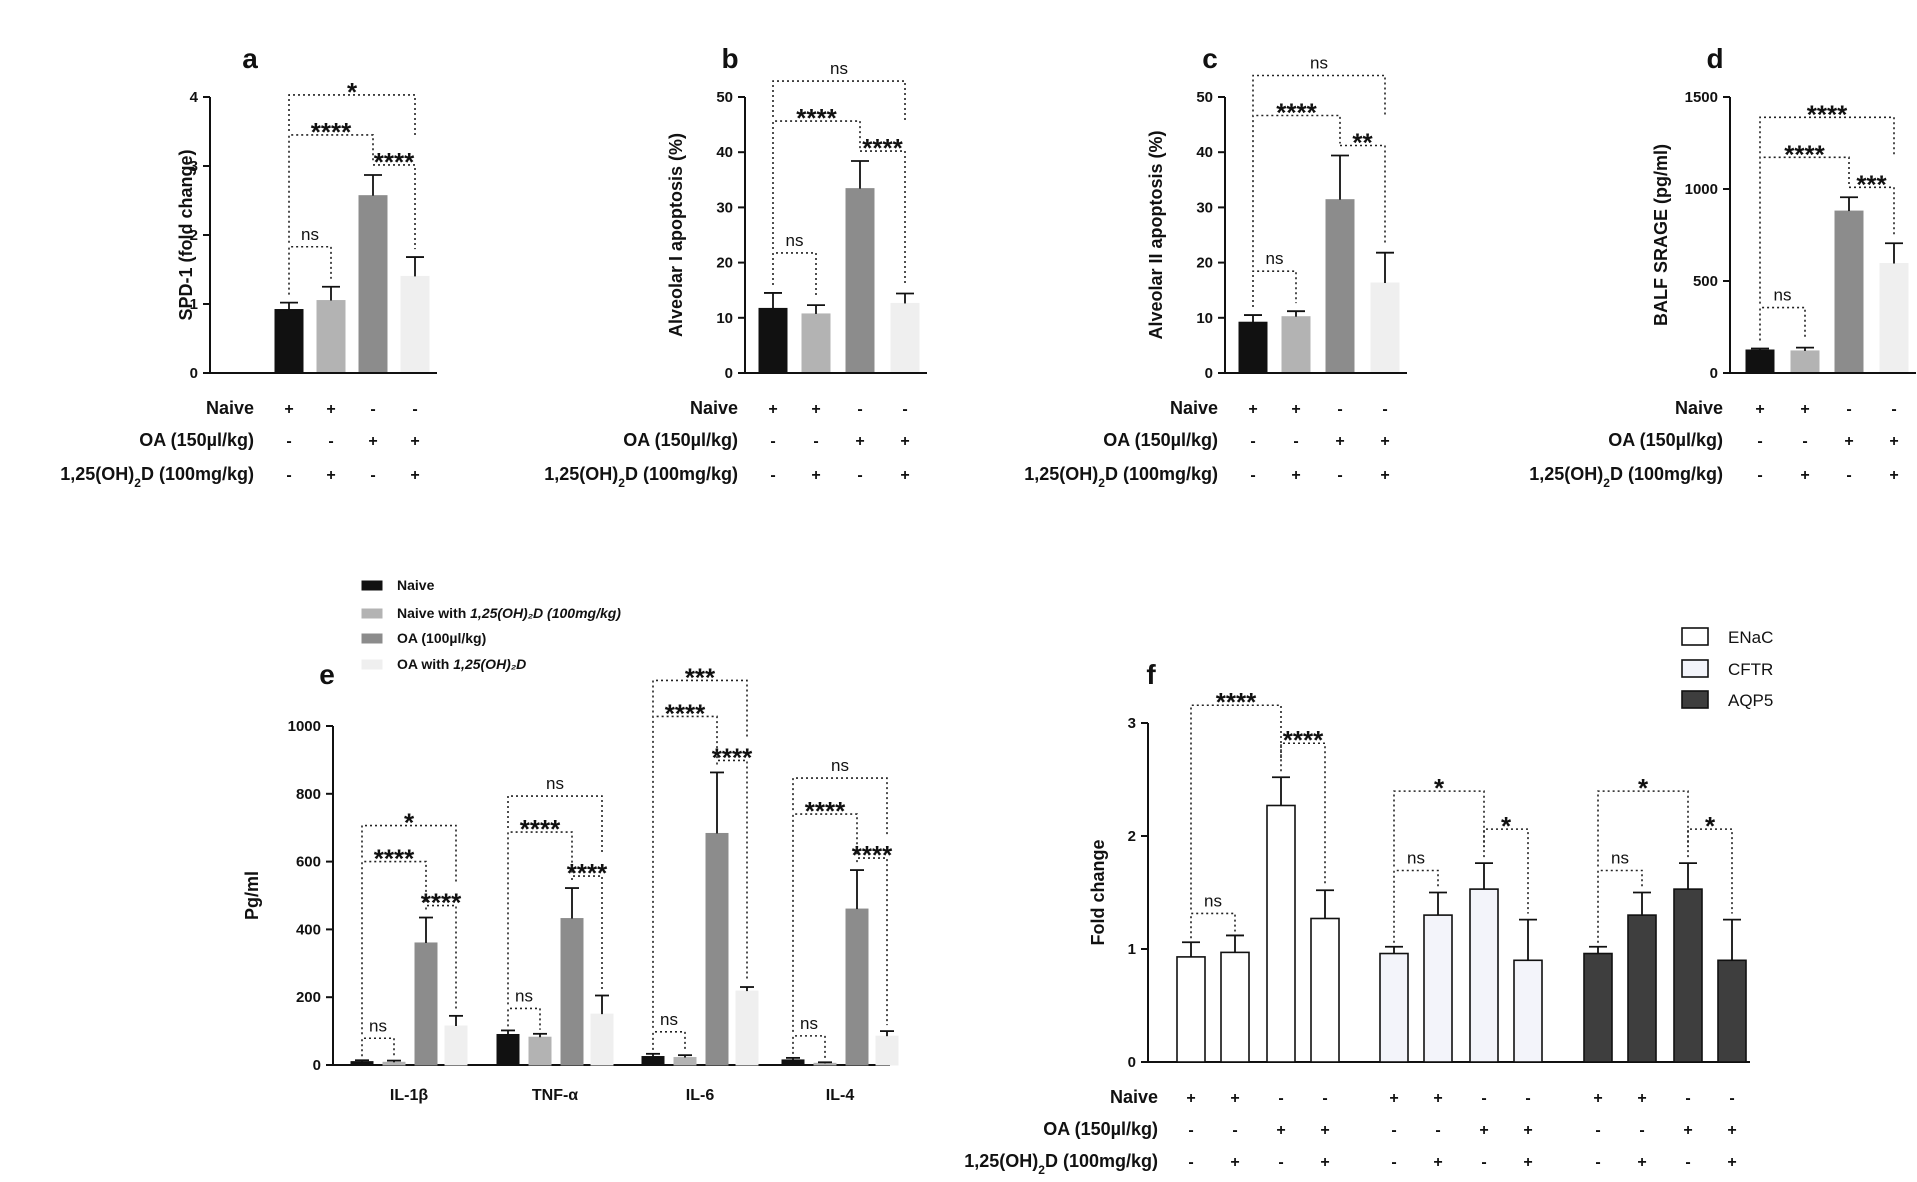 The image size is (1917, 1182). What do you see at coordinates (1295, 441) in the screenshot?
I see `panel-c-condition-sign: -` at bounding box center [1295, 441].